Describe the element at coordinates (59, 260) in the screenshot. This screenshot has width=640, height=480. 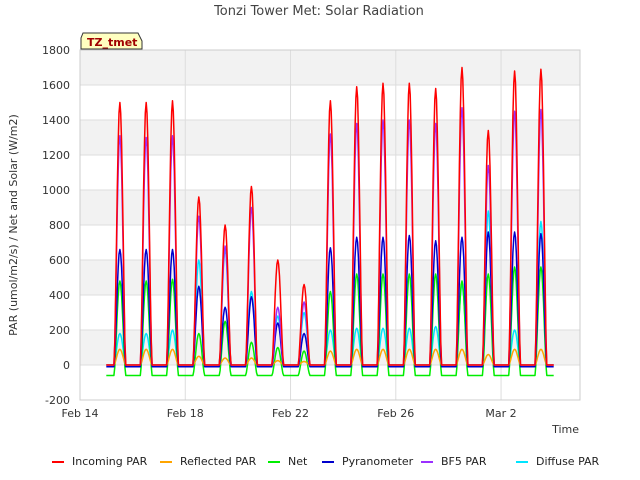
I see `y-tick-label: 600` at that location.